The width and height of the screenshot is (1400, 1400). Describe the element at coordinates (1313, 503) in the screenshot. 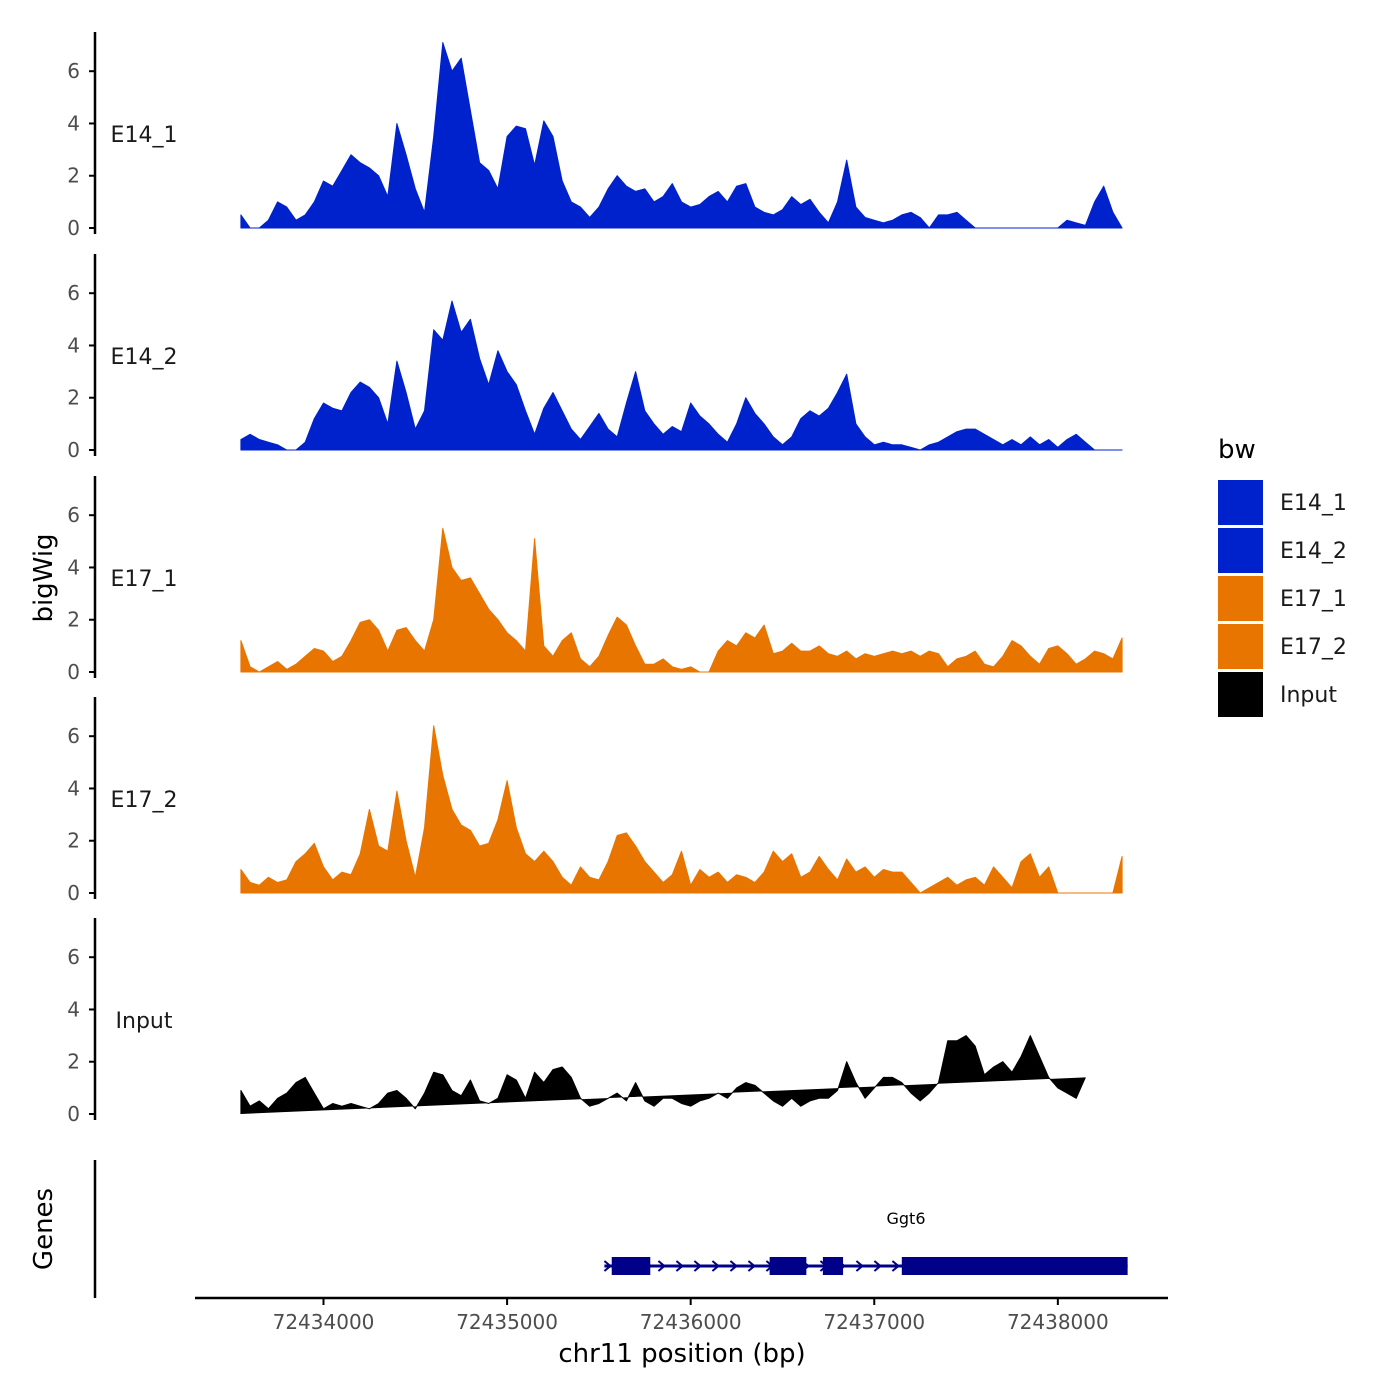

I see `legend-label: E14_1` at that location.